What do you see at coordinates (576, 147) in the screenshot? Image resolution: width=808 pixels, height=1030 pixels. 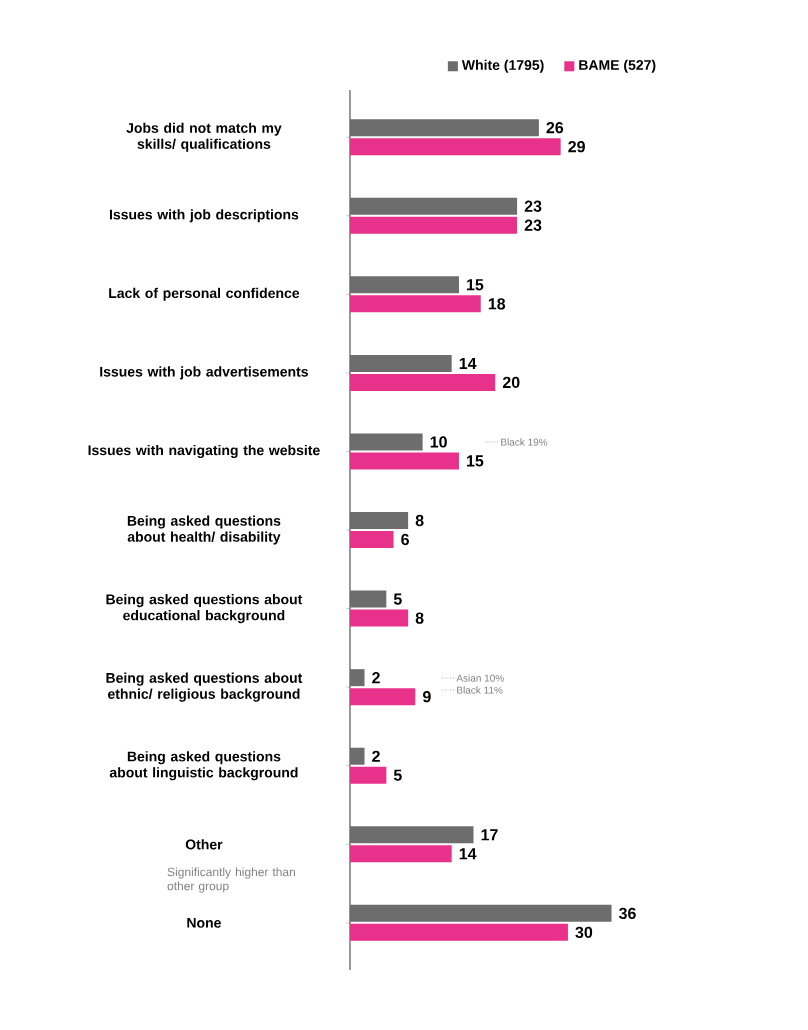 I see `data-label: 29` at bounding box center [576, 147].